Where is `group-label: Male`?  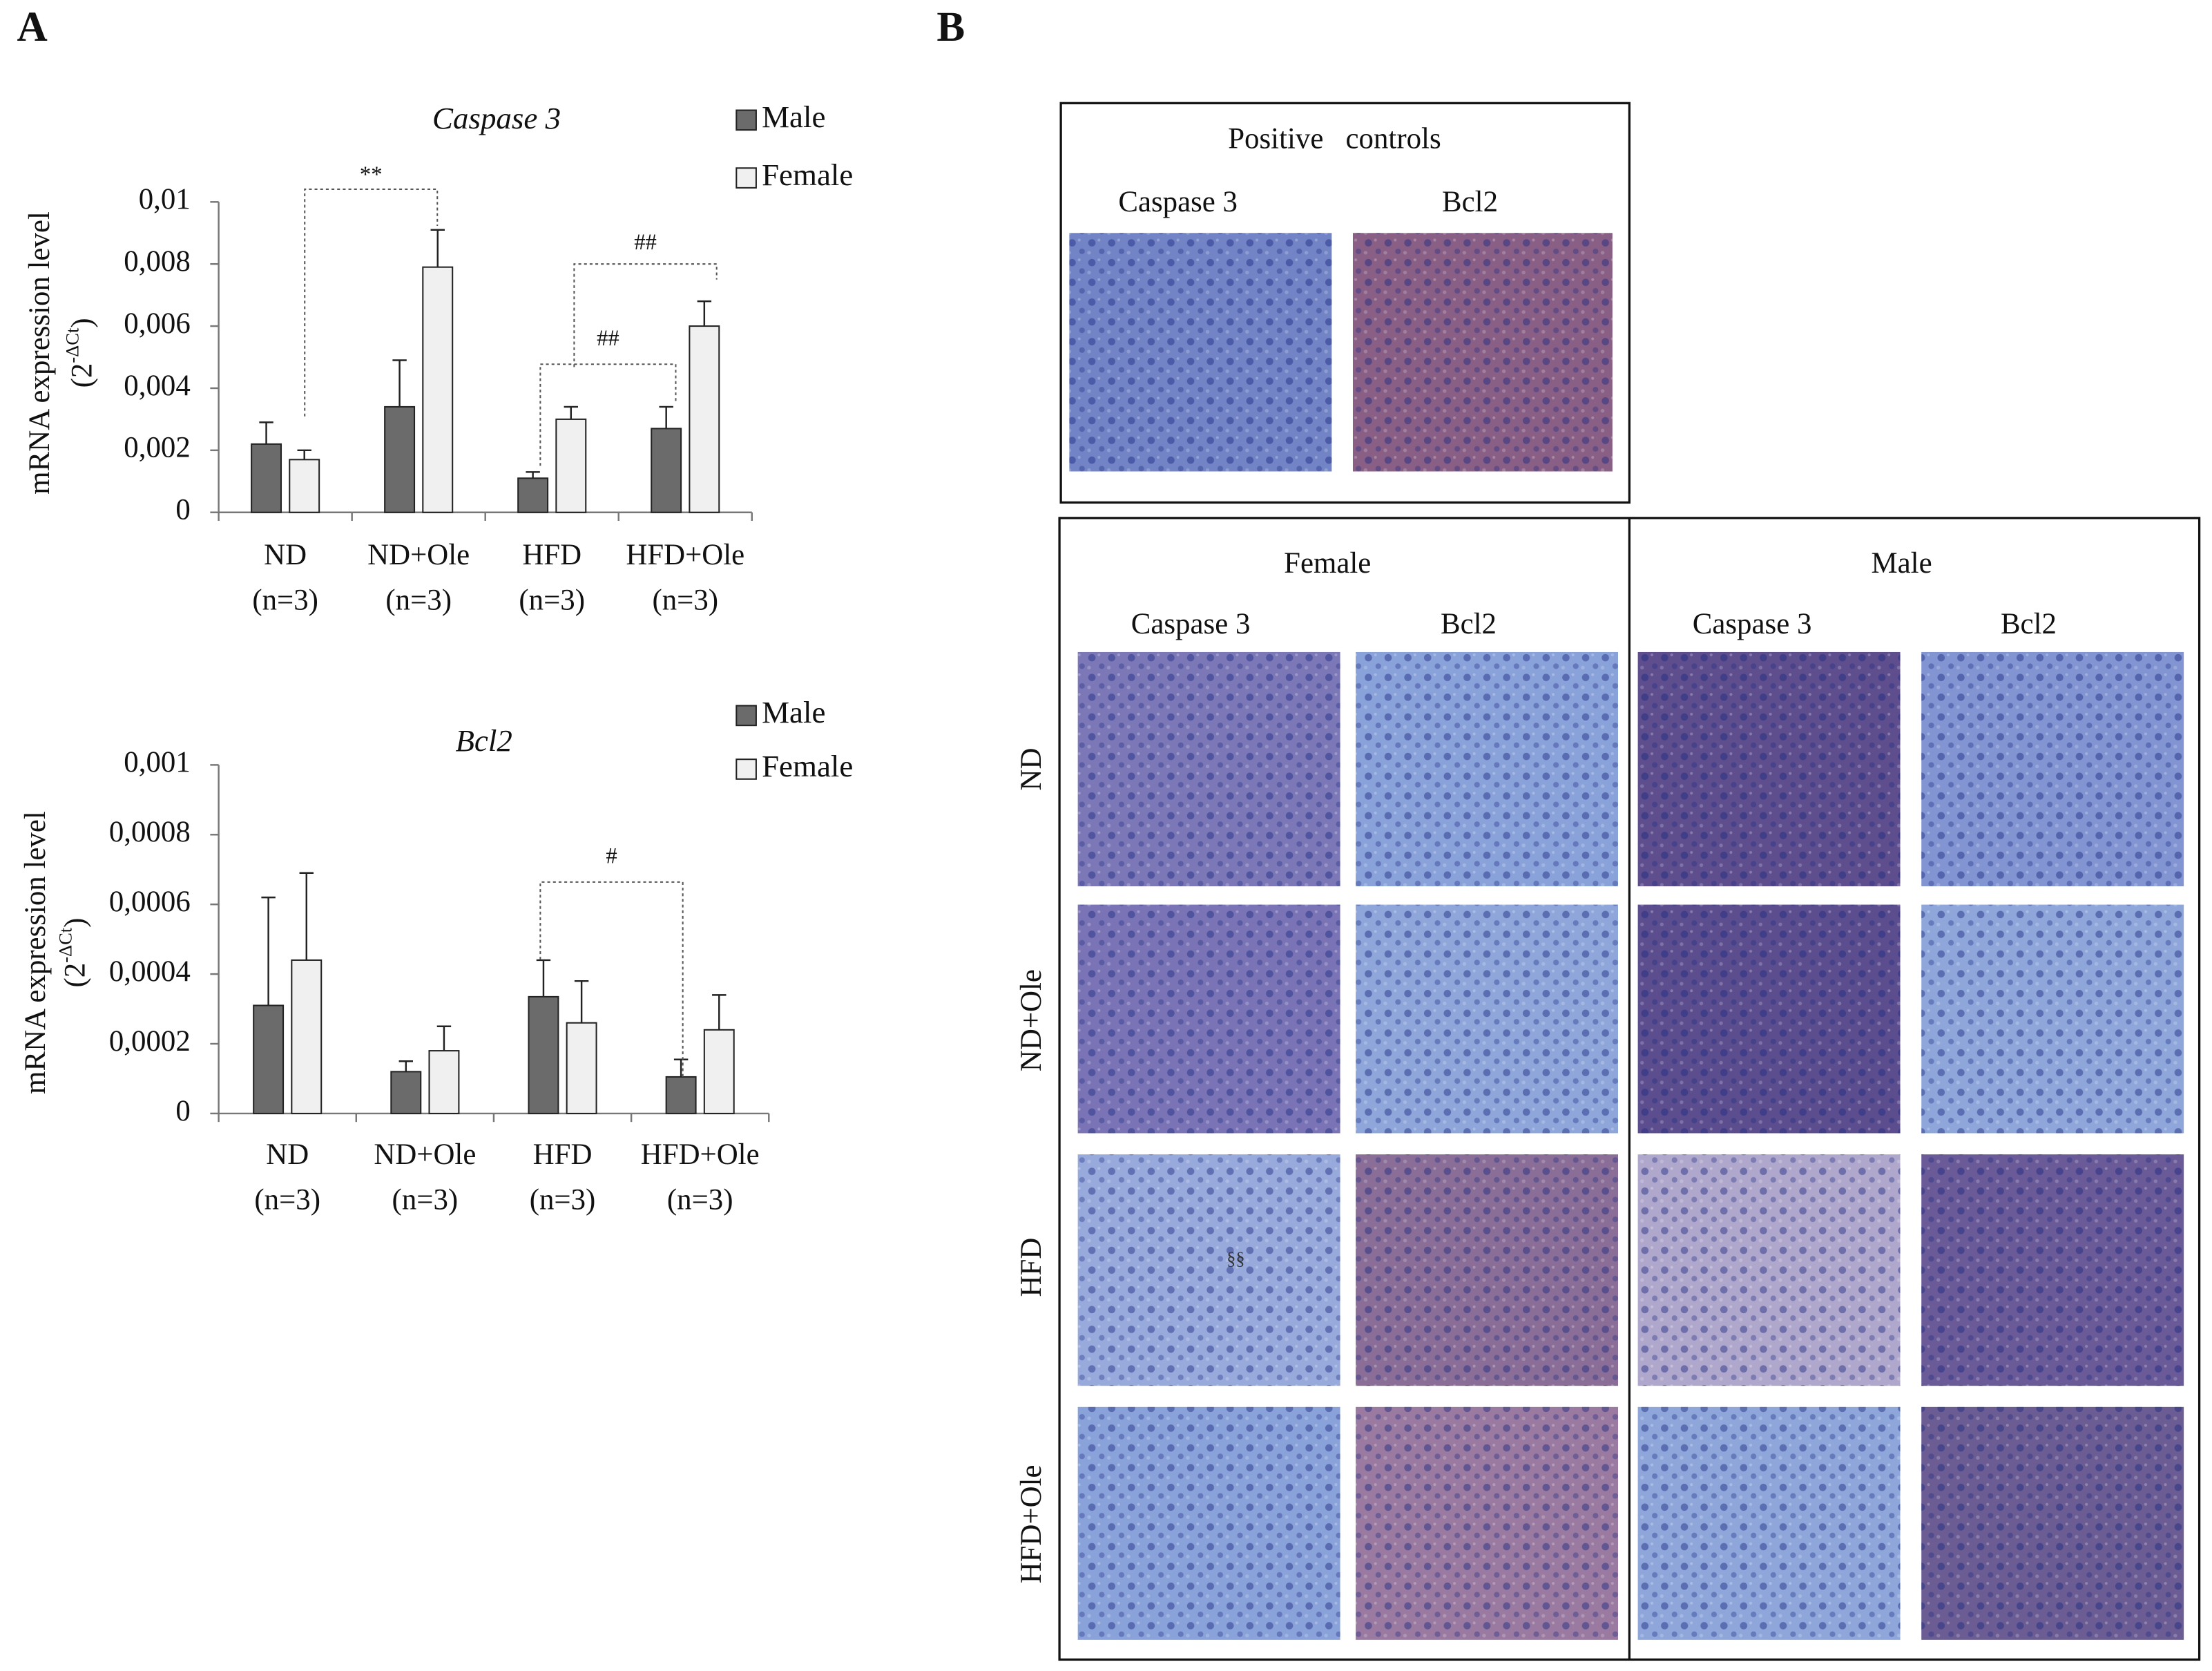 group-label: Male is located at coordinates (1902, 563).